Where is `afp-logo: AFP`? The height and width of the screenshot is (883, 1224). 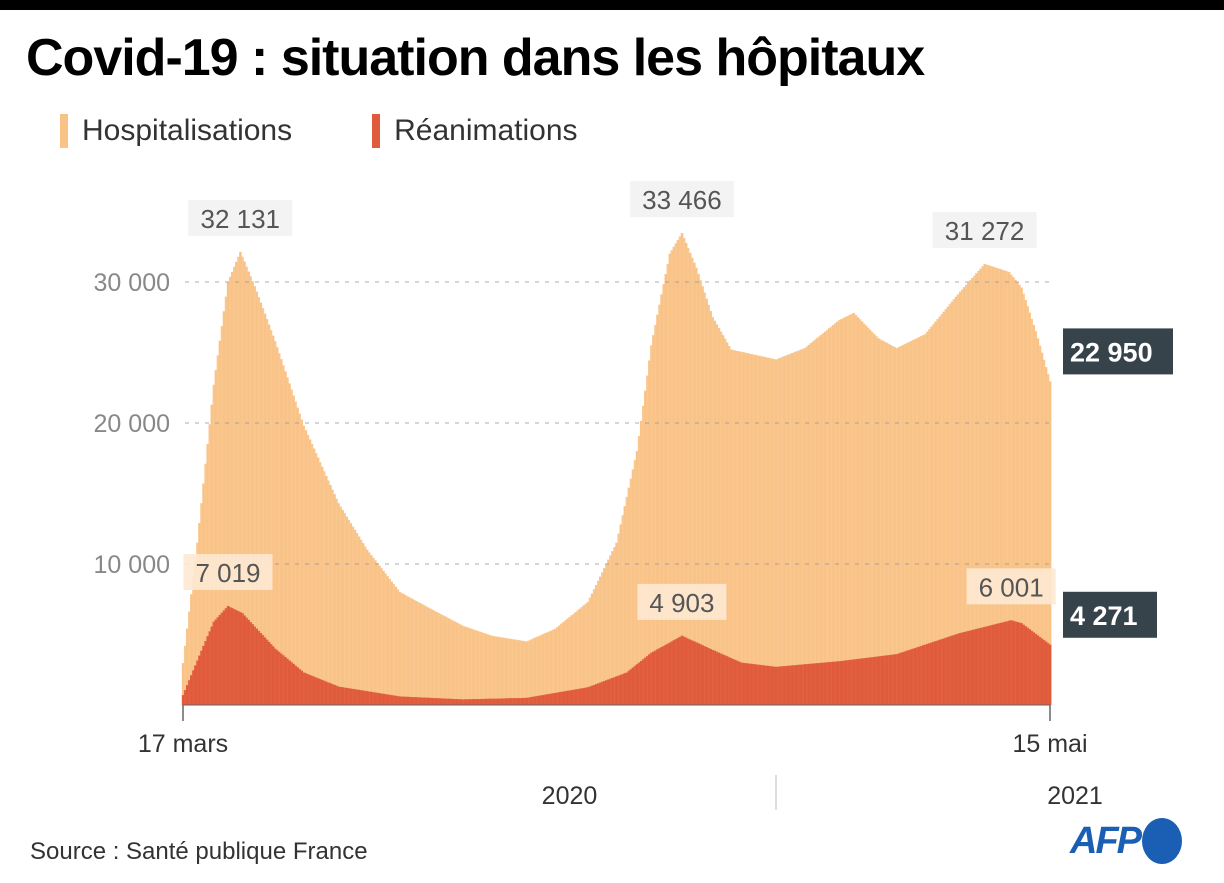
afp-logo: AFP is located at coordinates (1126, 841).